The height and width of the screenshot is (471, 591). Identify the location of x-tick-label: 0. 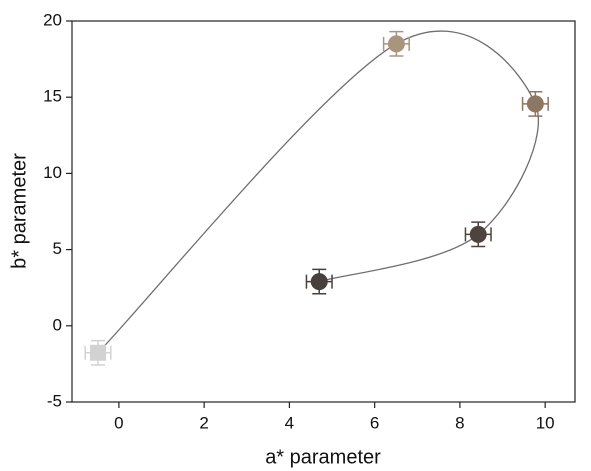
(118, 422).